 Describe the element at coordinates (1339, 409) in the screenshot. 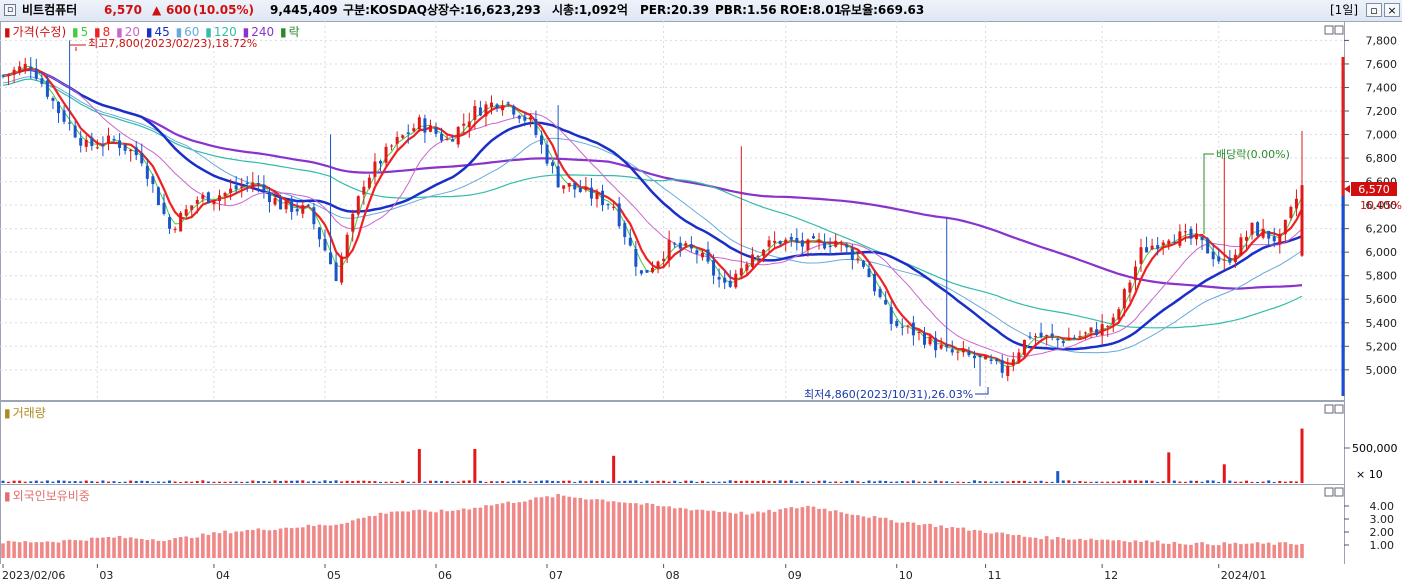

I see `volume-close-button` at that location.